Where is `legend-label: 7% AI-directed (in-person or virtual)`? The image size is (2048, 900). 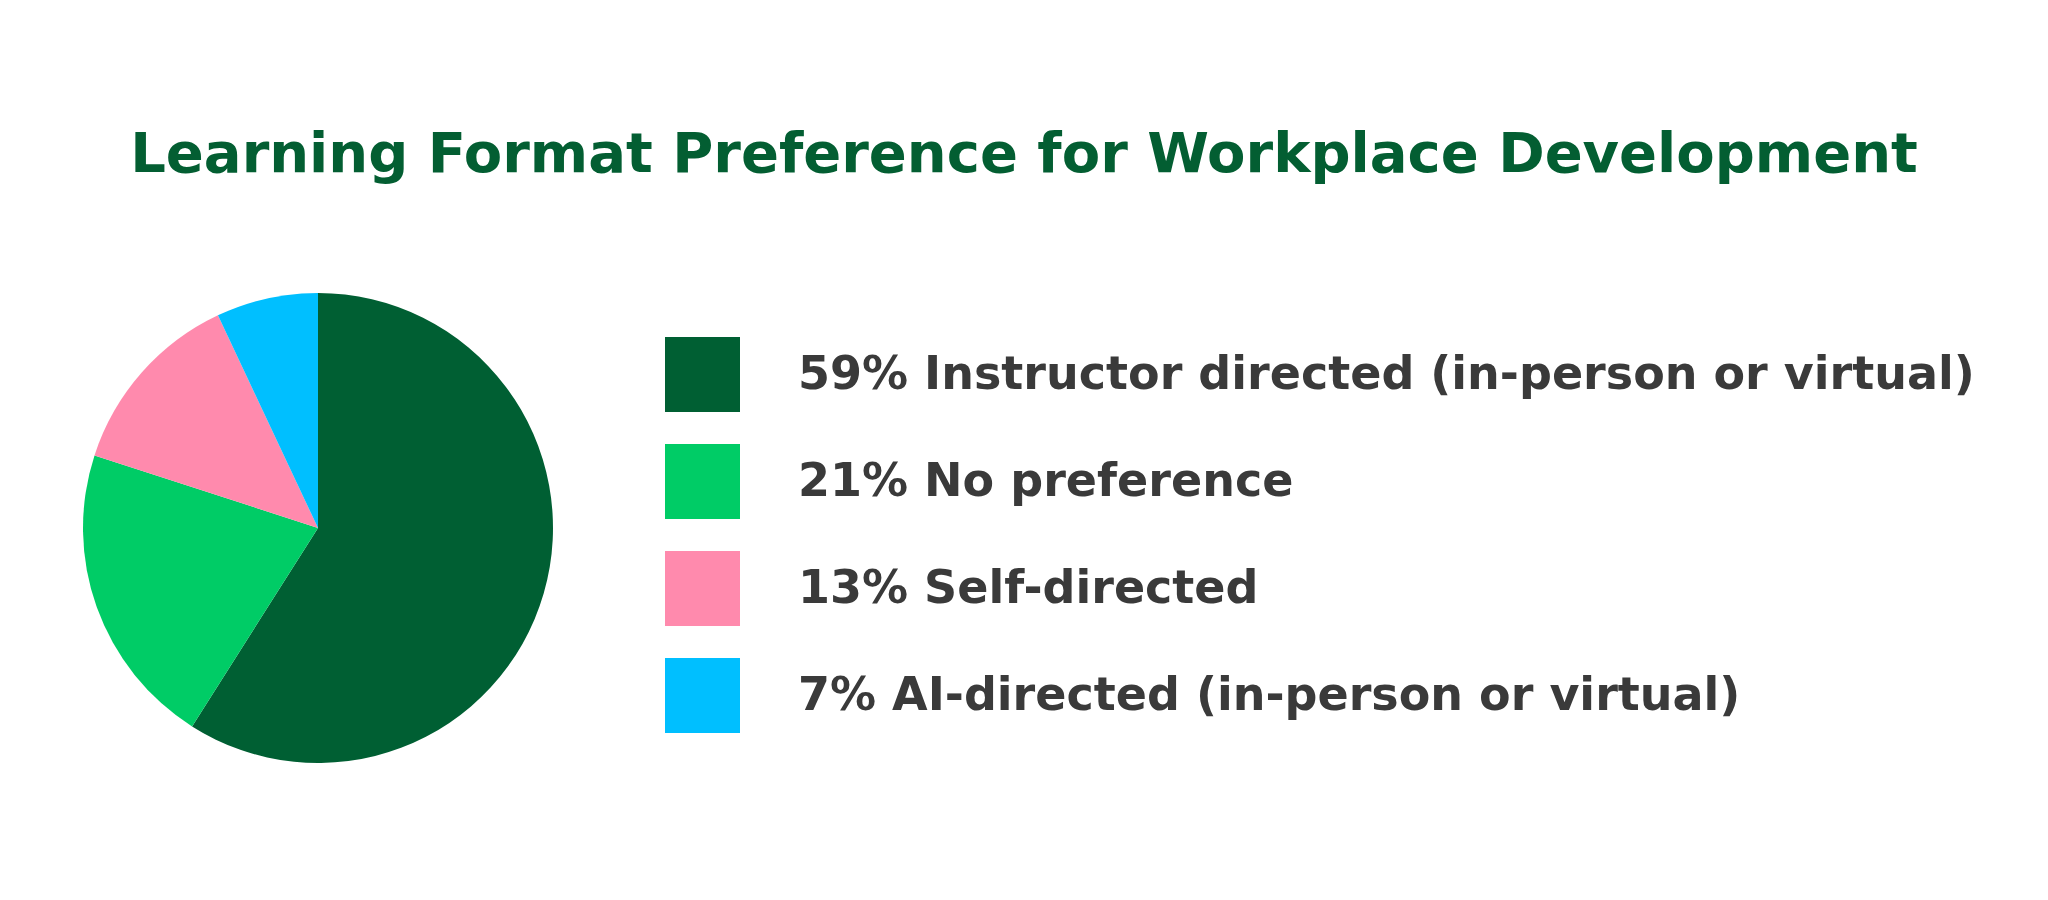 legend-label: 7% AI-directed (in-person or virtual) is located at coordinates (1269, 693).